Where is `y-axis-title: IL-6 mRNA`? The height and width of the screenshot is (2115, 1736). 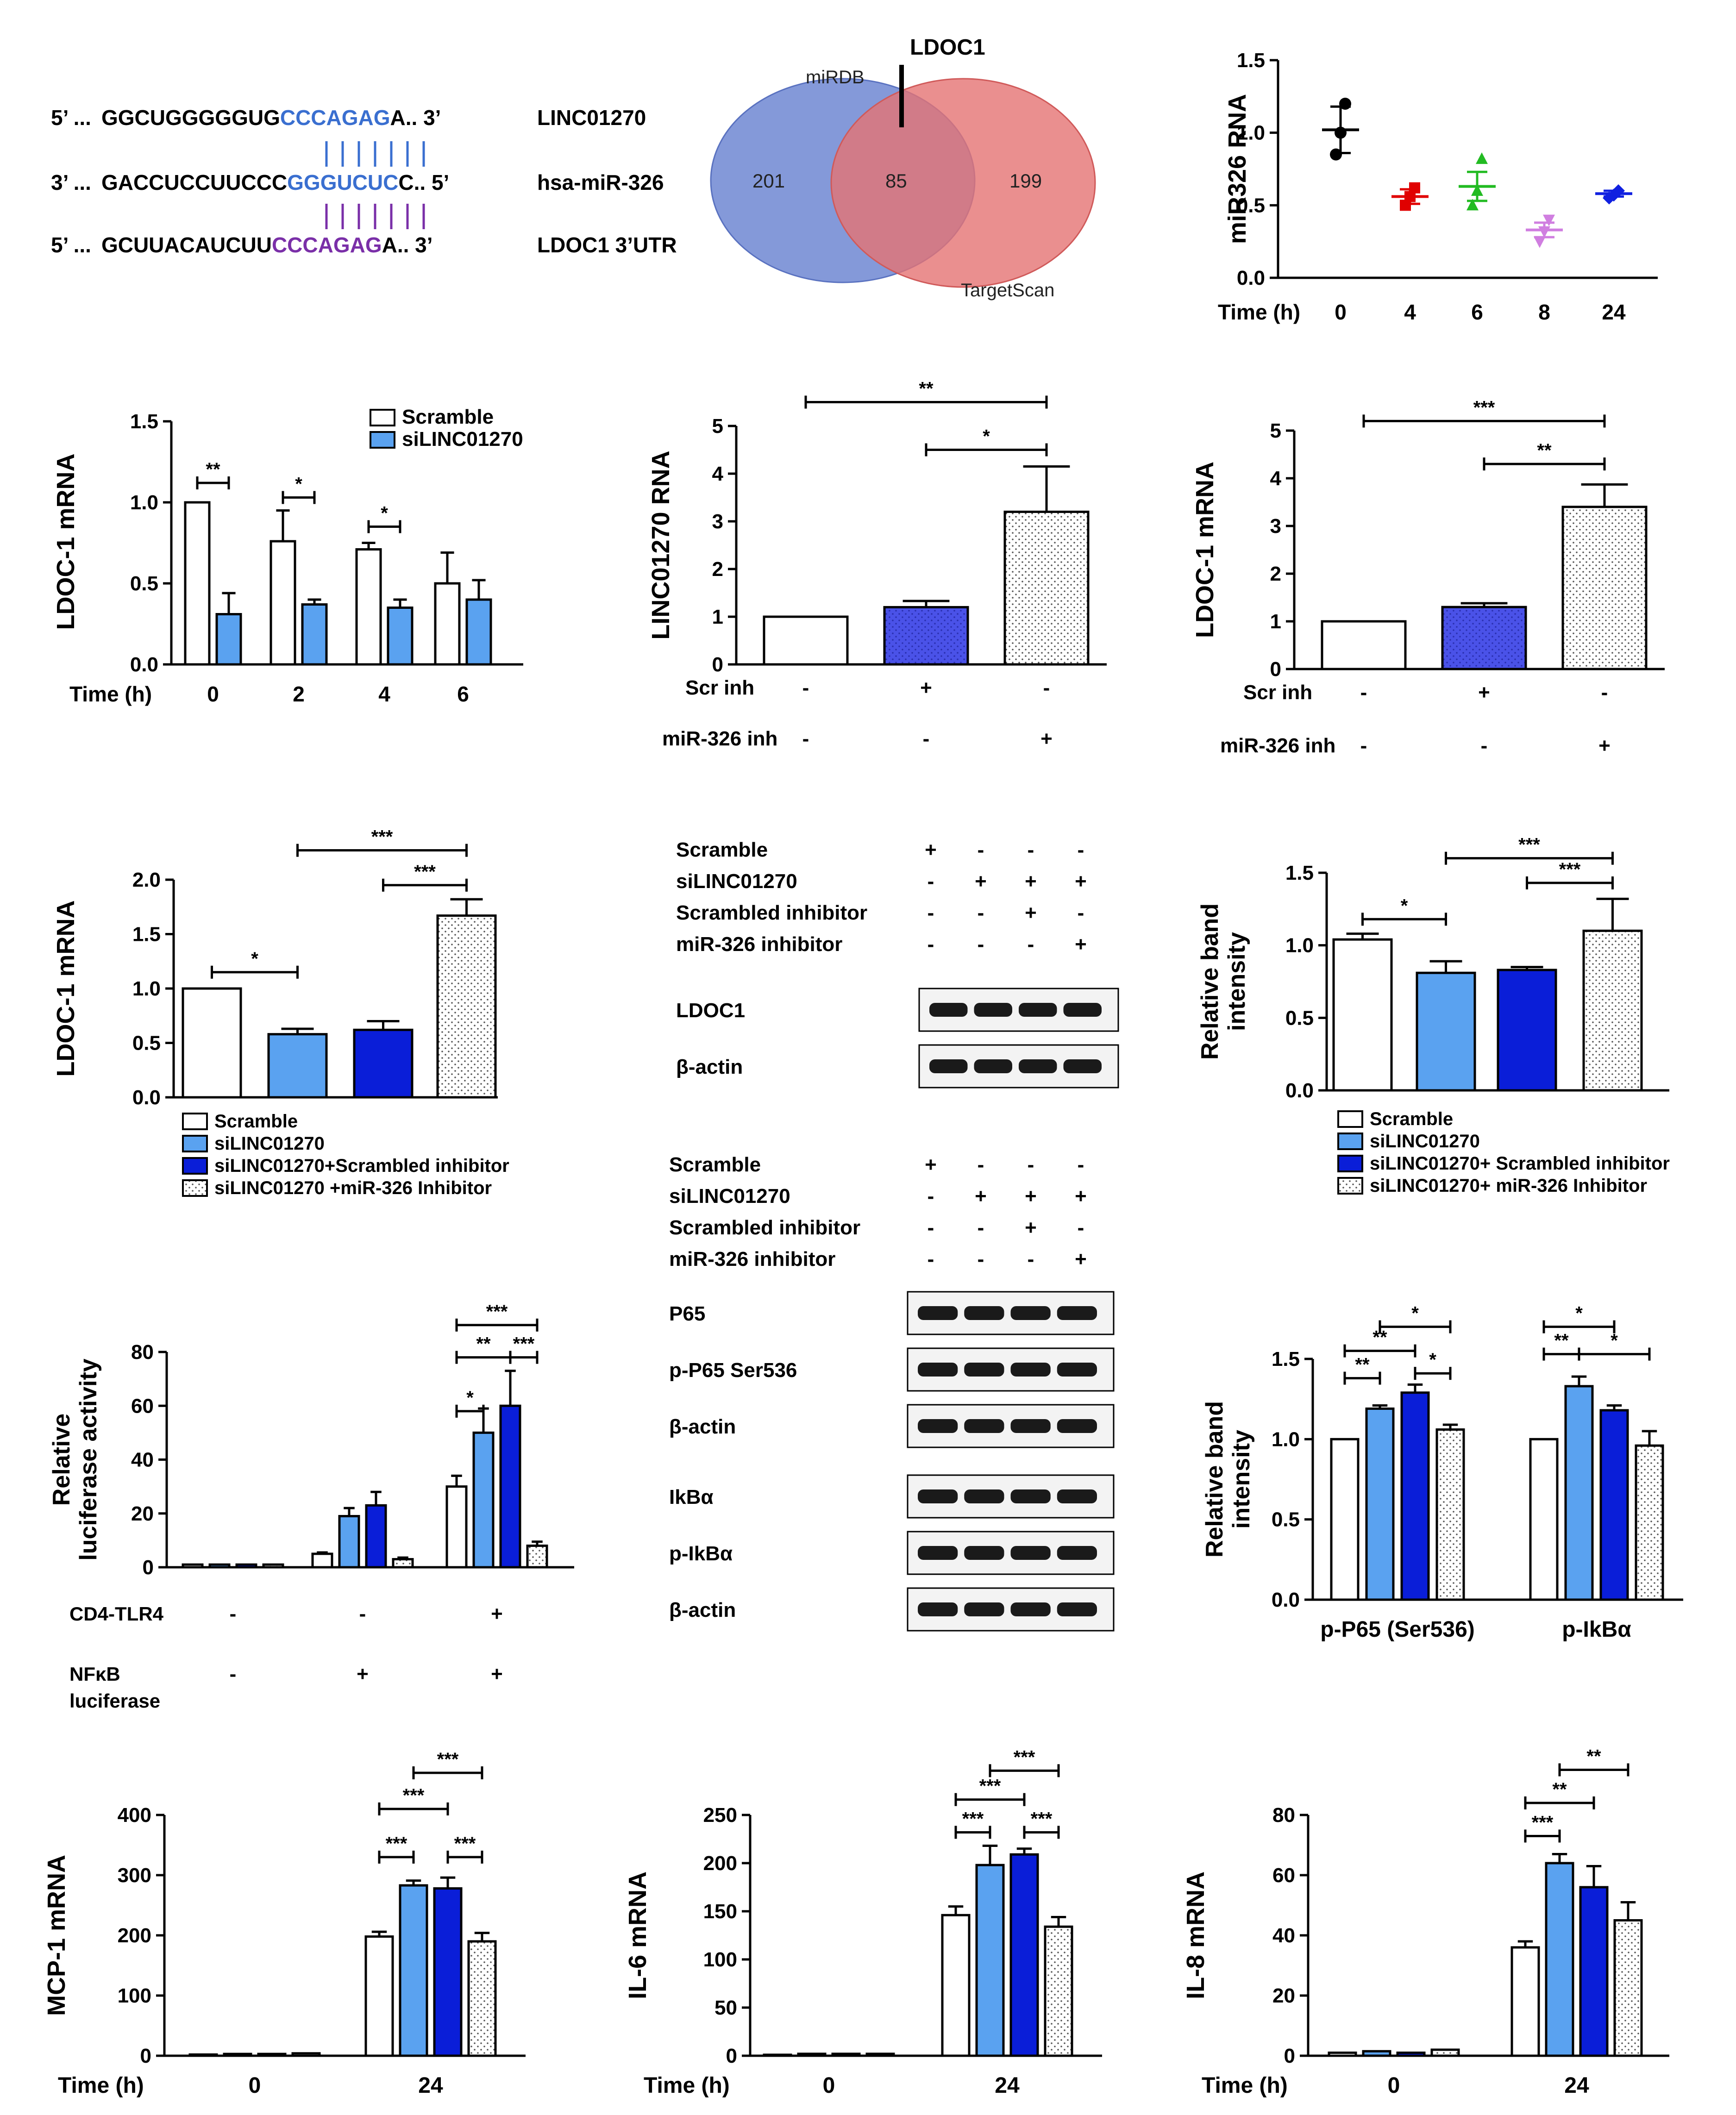
y-axis-title: IL-6 mRNA is located at coordinates (638, 1935).